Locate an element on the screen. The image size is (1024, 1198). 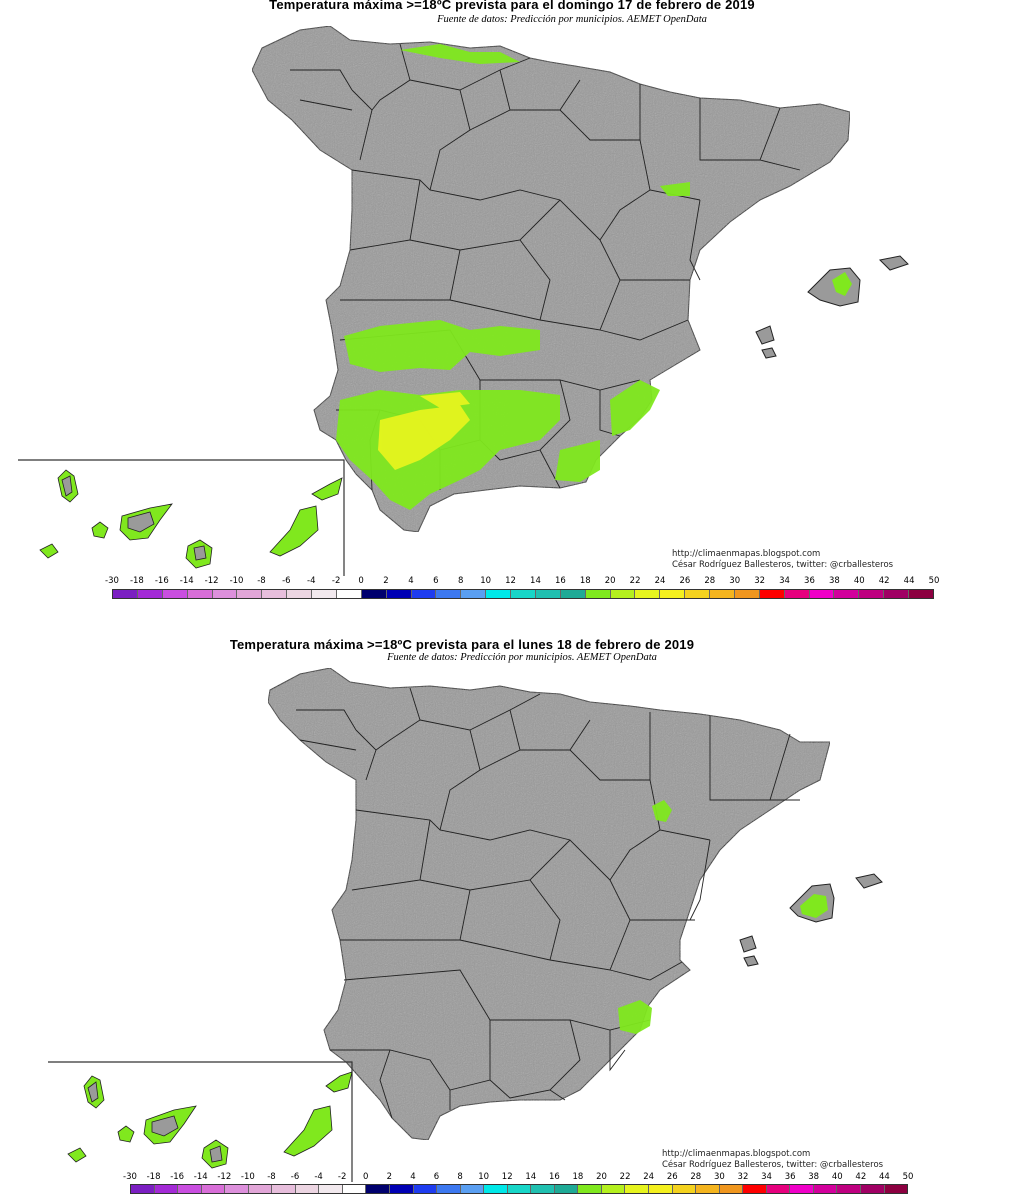
legend-label: -10 is located at coordinates (236, 581).